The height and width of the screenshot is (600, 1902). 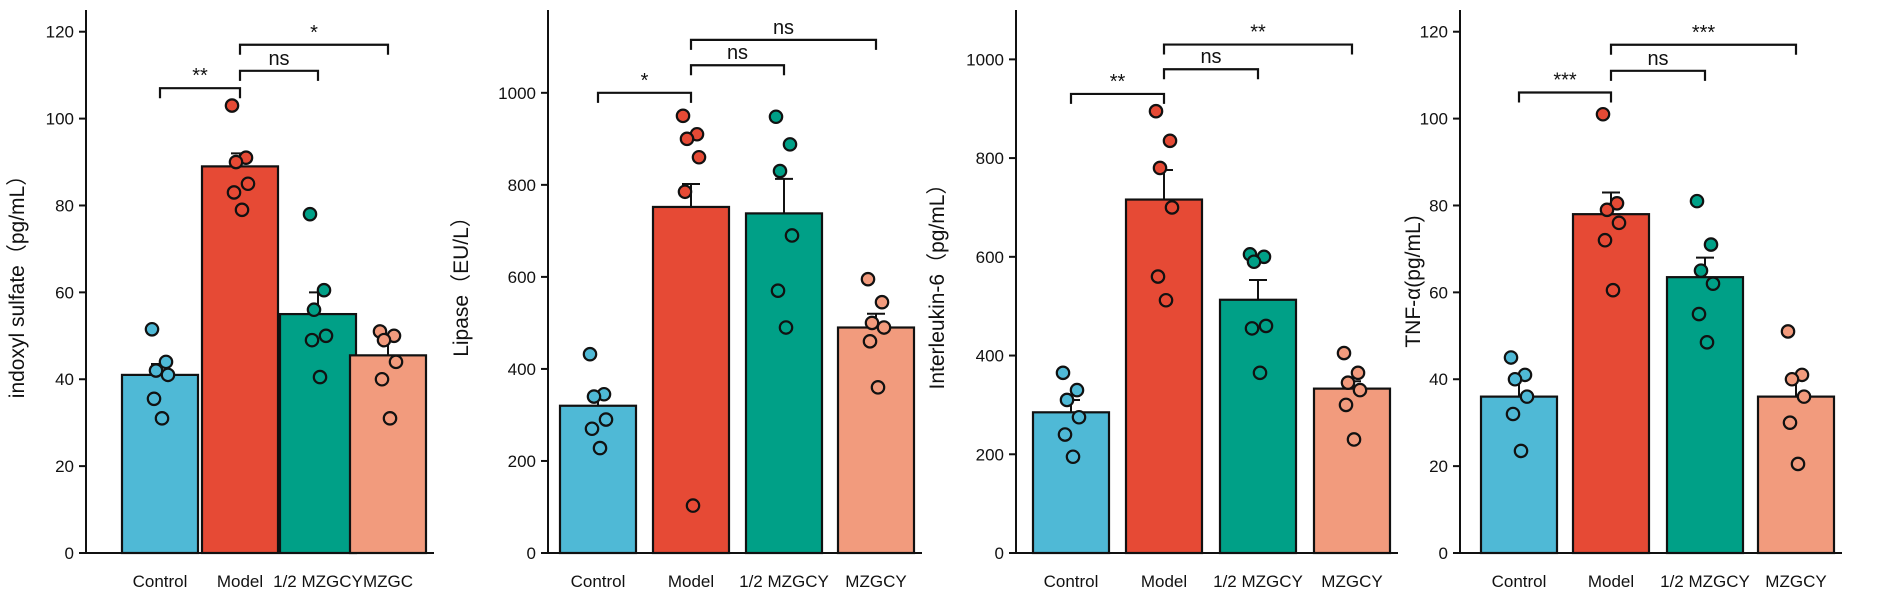 I want to click on significance-label: *, so click(x=314, y=33).